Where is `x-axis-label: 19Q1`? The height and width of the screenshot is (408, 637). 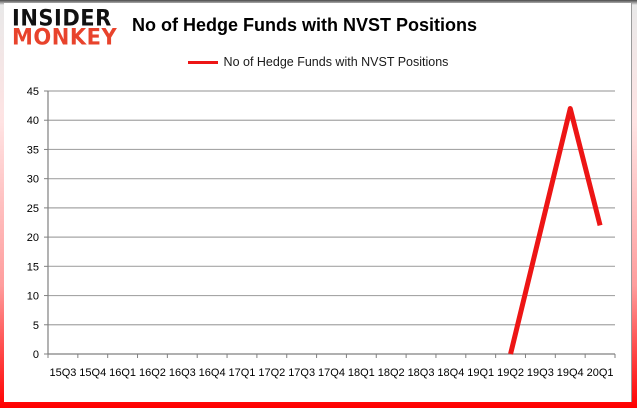 x-axis-label: 19Q1 is located at coordinates (480, 373).